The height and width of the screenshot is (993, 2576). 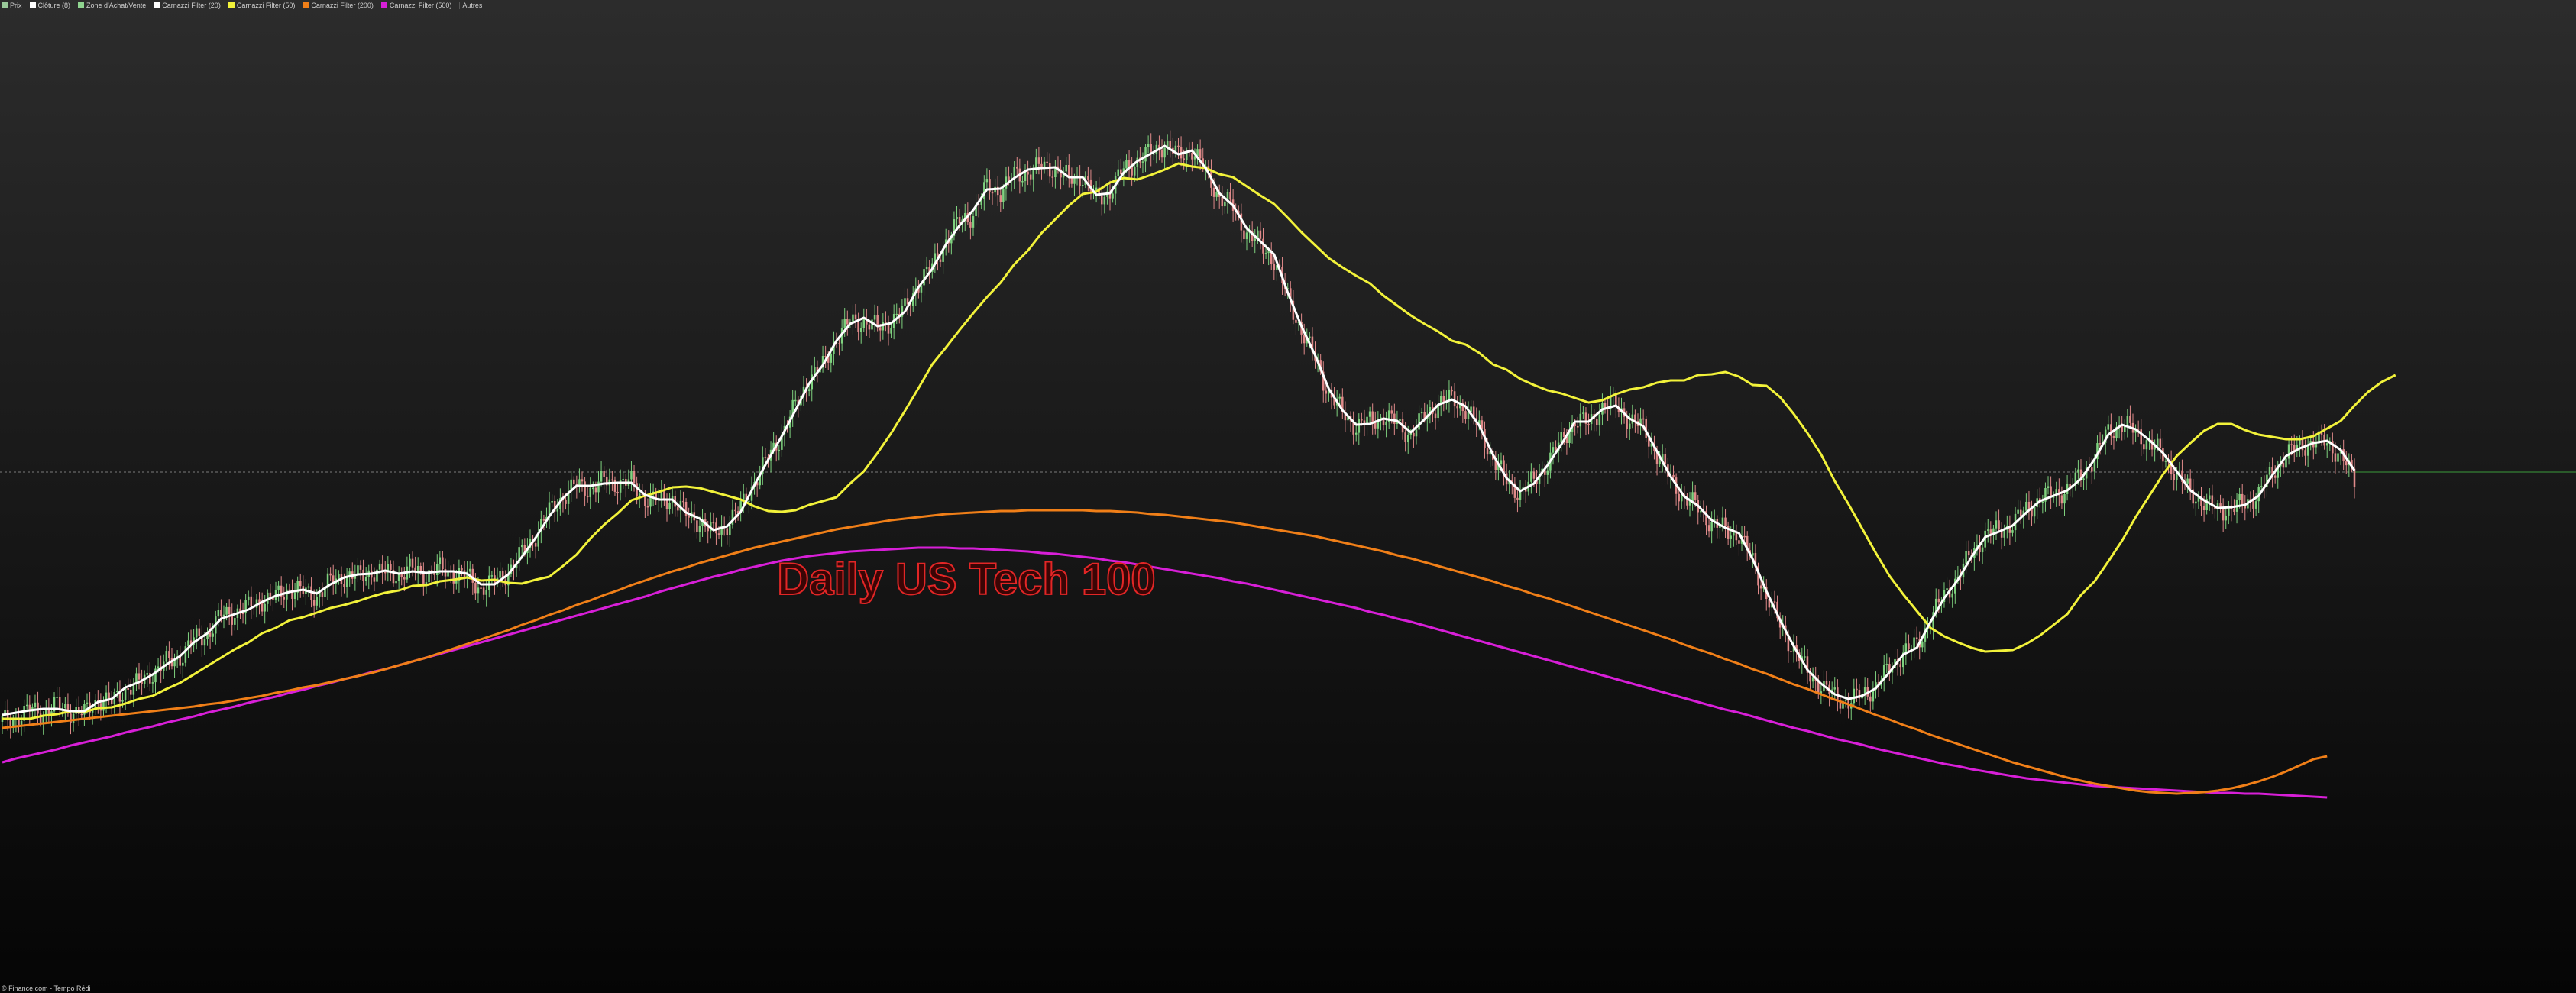 I want to click on legend-item: Carnazzi Filter (50), so click(x=261, y=5).